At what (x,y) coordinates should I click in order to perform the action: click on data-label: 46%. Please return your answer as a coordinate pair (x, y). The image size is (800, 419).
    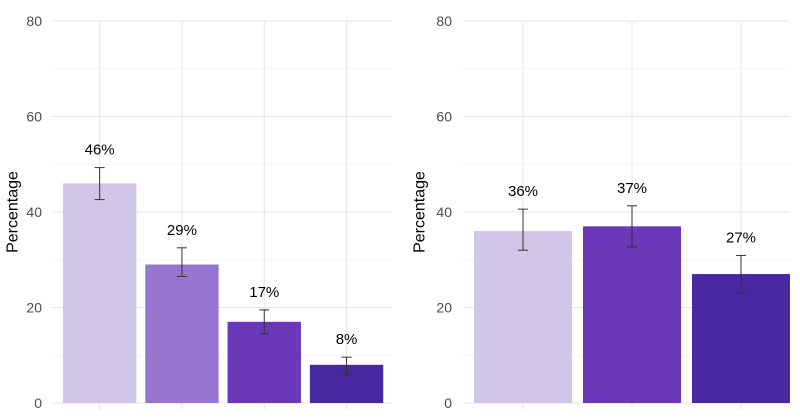
    Looking at the image, I should click on (100, 150).